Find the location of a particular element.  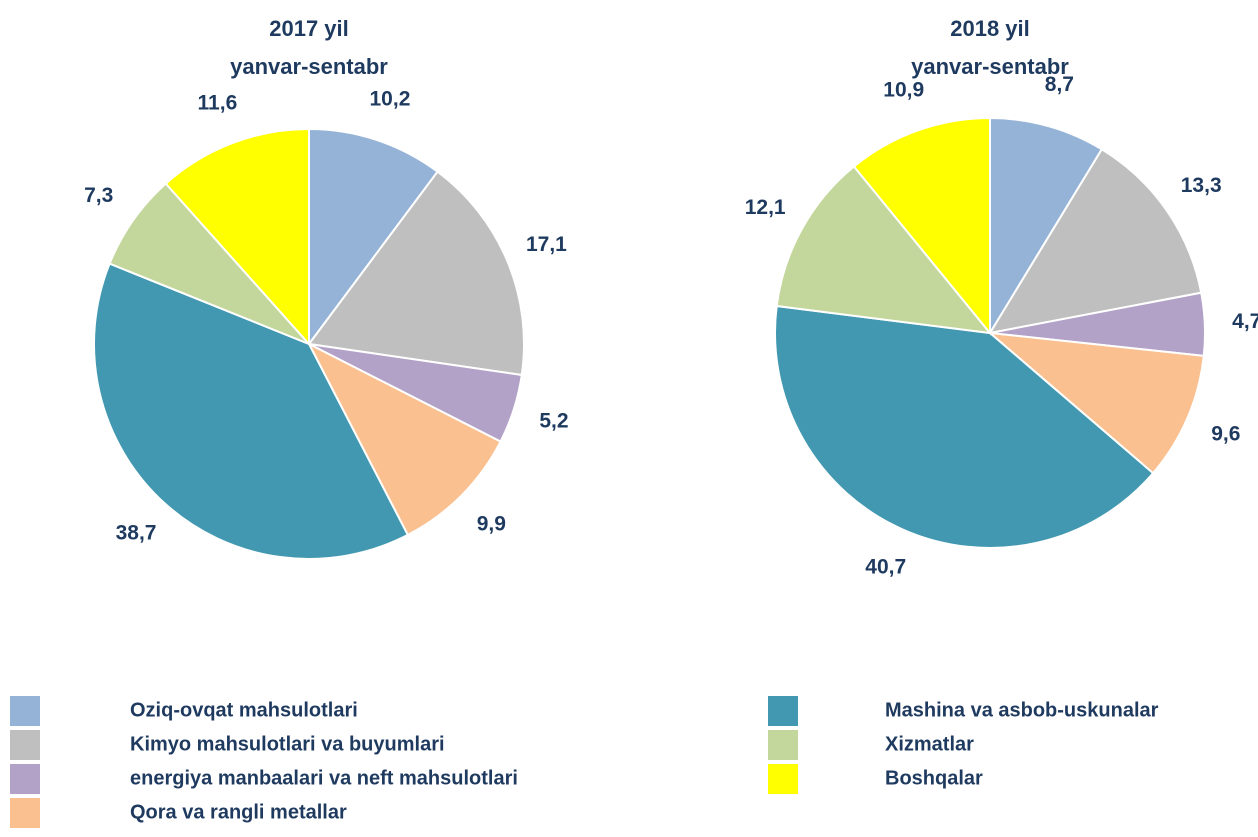

value-label: 10,2 is located at coordinates (390, 99).